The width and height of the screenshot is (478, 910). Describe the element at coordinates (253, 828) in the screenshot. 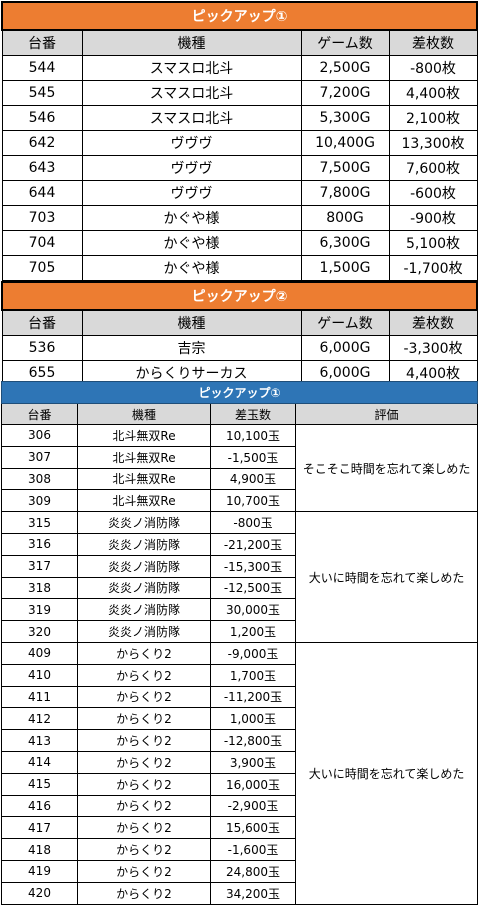

I see `diff-balls-cell: 15,600玉` at that location.